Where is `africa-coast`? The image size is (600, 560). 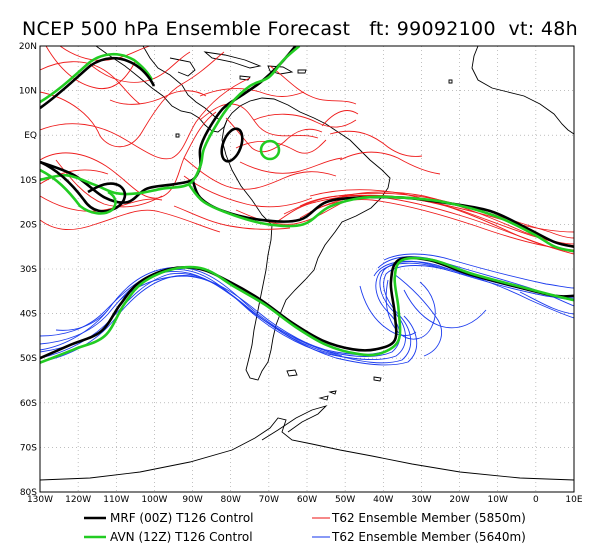 africa-coast is located at coordinates (522, 90).